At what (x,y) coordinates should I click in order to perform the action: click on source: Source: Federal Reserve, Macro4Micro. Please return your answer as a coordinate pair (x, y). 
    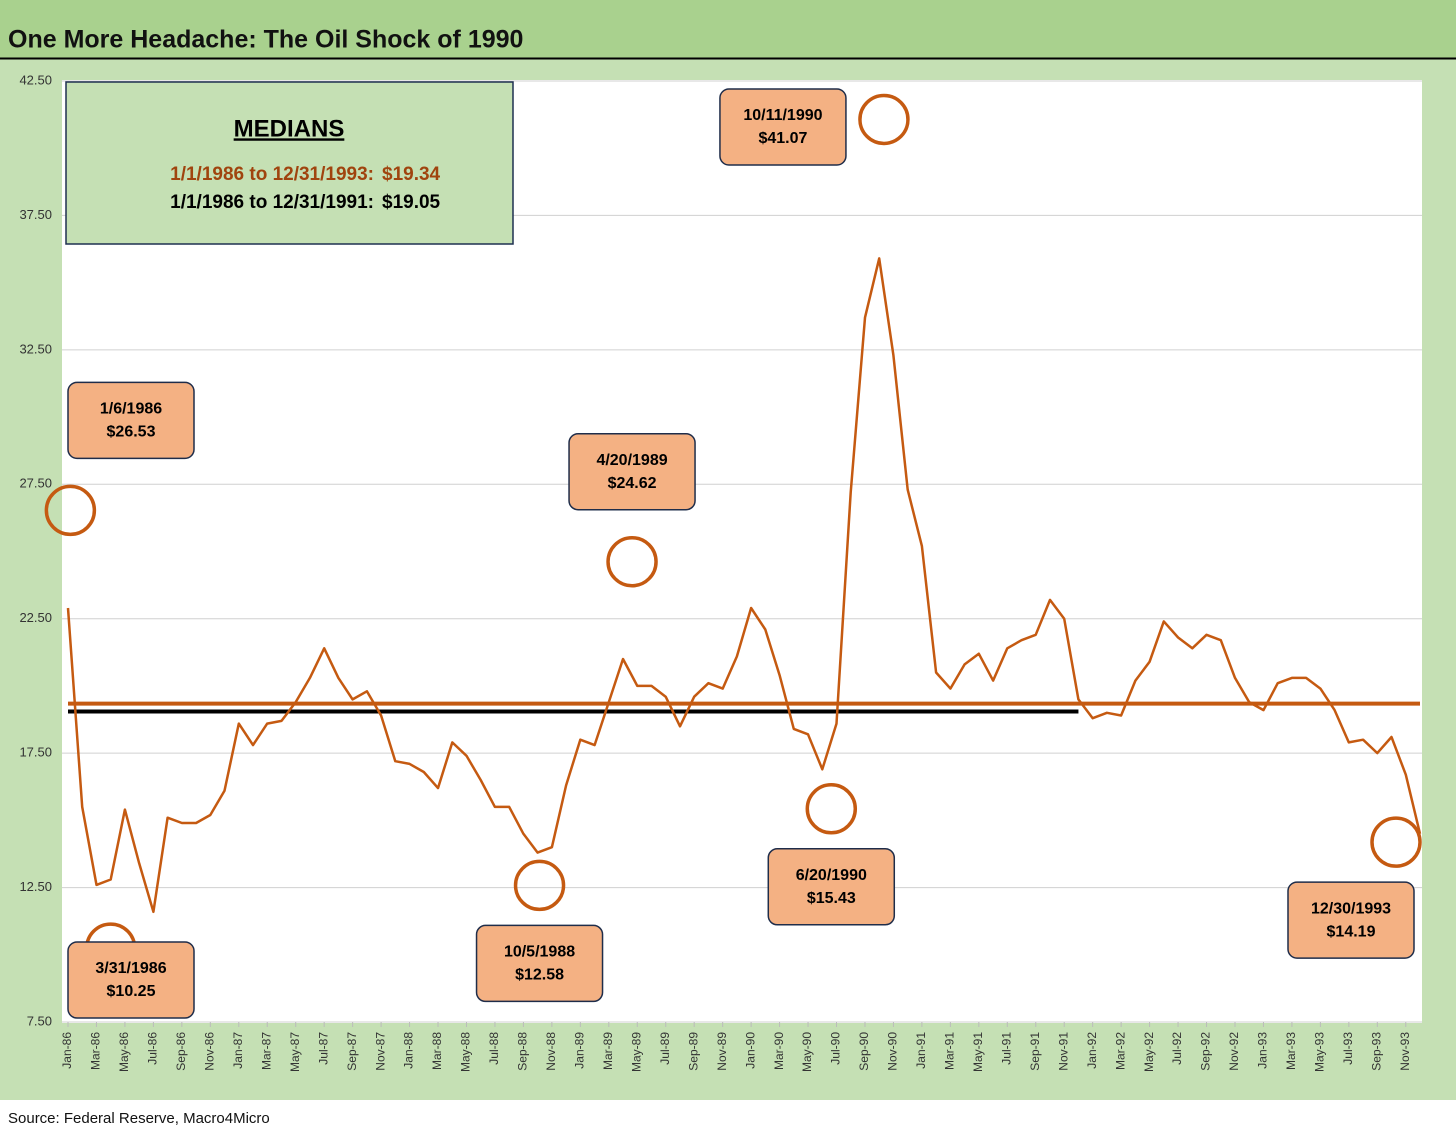
    Looking at the image, I should click on (139, 1118).